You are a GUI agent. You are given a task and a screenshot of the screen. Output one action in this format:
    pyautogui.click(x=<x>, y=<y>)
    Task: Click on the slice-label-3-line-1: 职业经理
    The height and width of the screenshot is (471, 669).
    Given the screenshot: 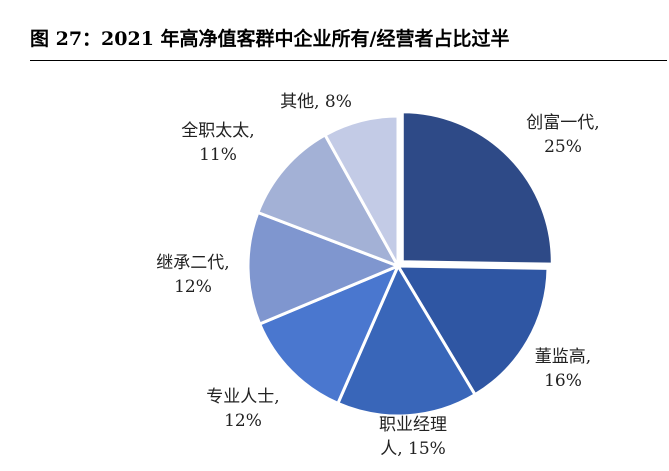 What is the action you would take?
    pyautogui.click(x=413, y=425)
    